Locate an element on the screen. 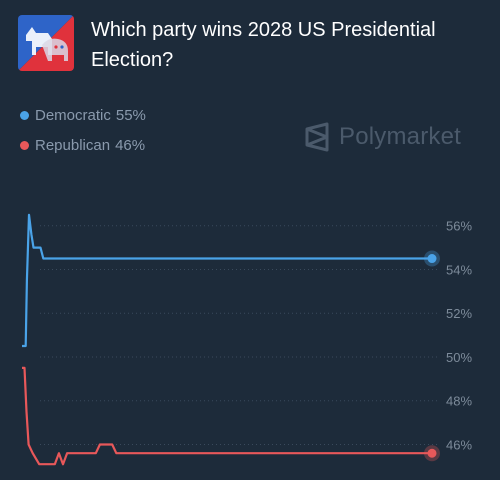 This screenshot has width=500, height=480. legend-item-republican: Republican 46% is located at coordinates (83, 145).